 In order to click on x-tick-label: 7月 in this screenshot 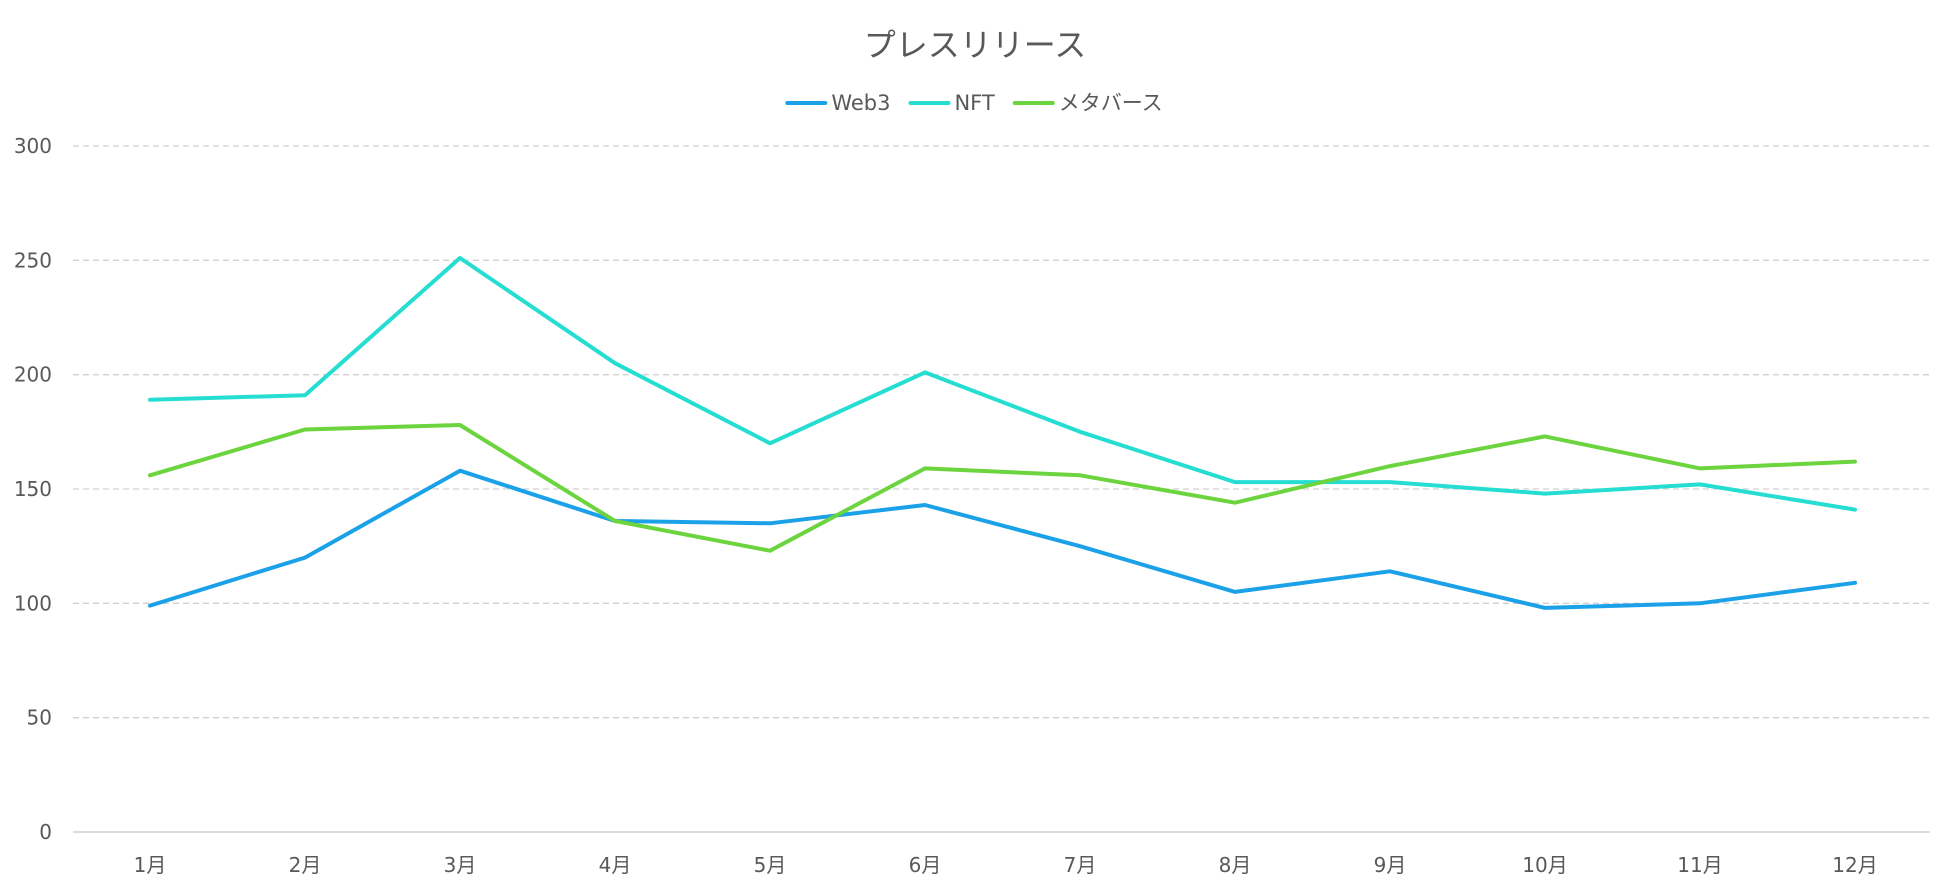, I will do `click(1080, 865)`.